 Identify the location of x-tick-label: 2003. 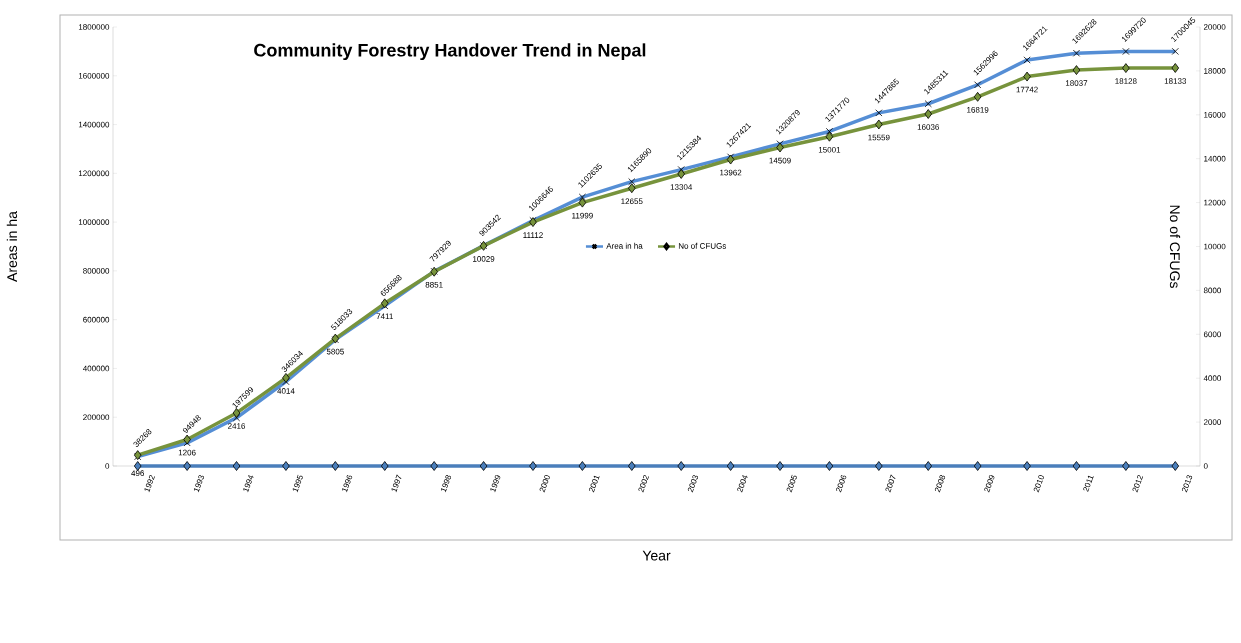
(693, 484).